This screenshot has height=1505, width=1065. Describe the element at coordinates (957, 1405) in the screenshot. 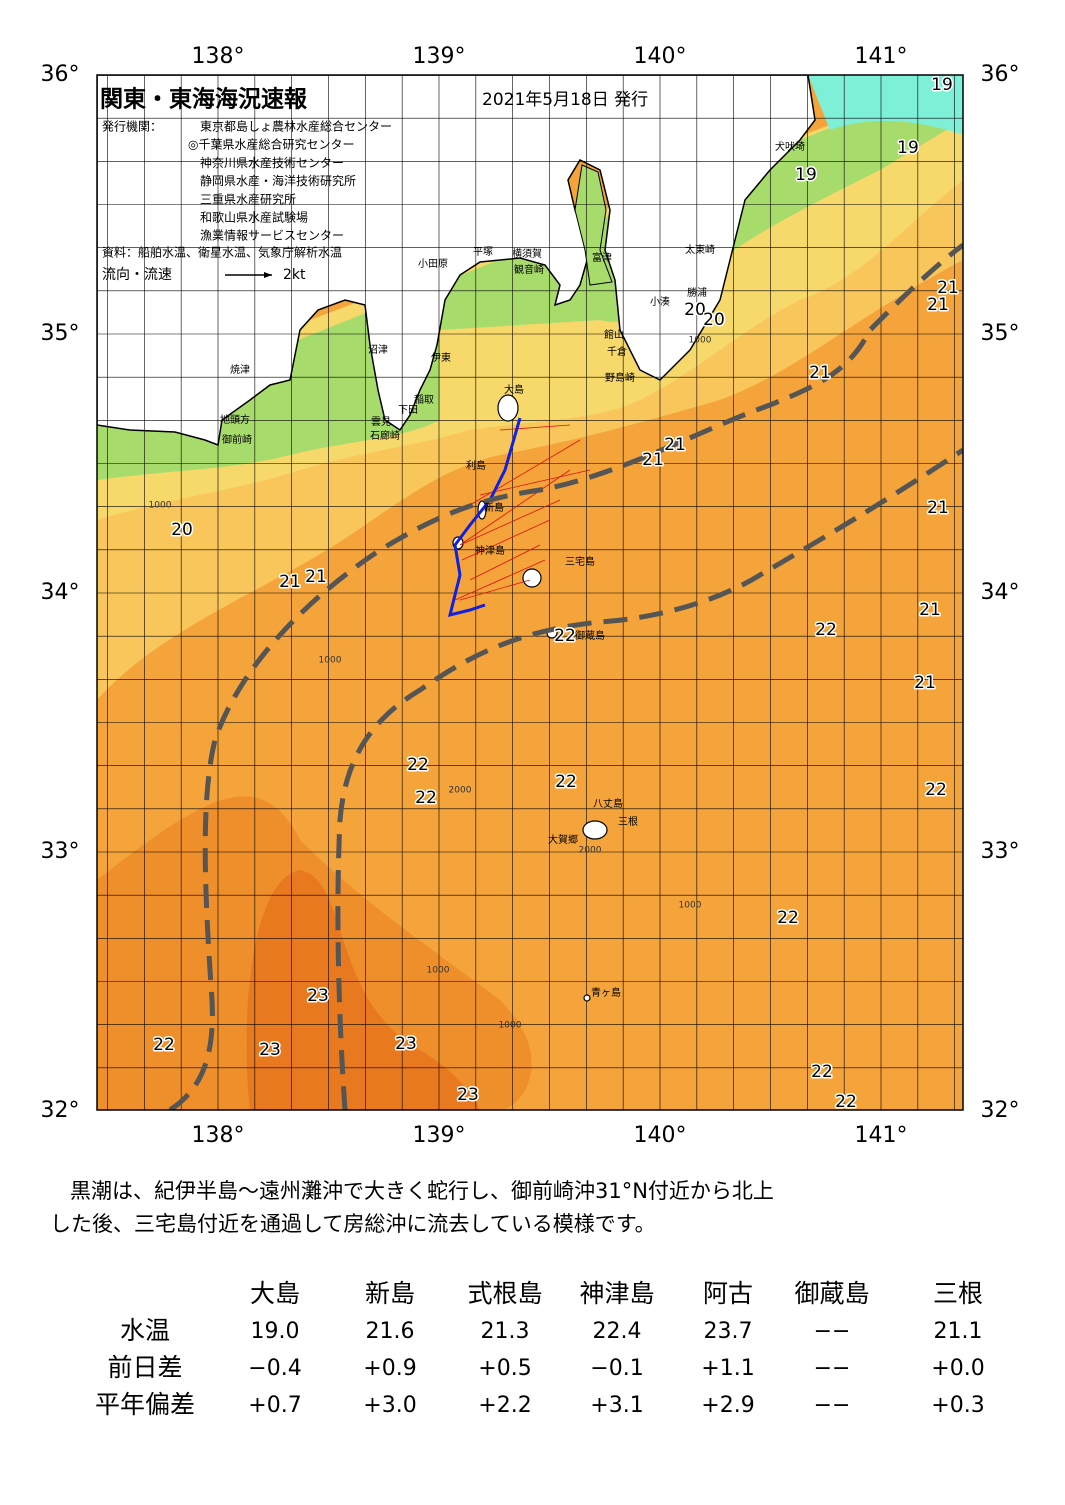

I see `table-cell: +0.3` at that location.